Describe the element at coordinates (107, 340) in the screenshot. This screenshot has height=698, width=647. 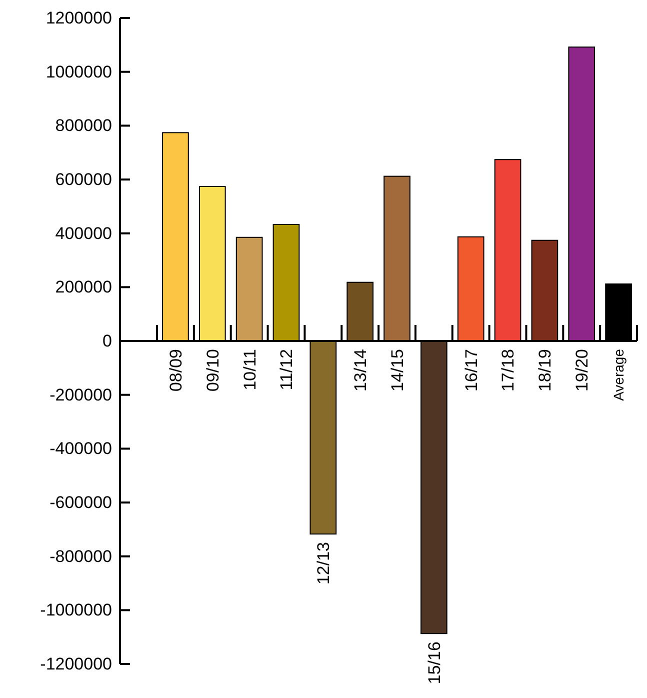
I see `y-tick-label: 0` at that location.